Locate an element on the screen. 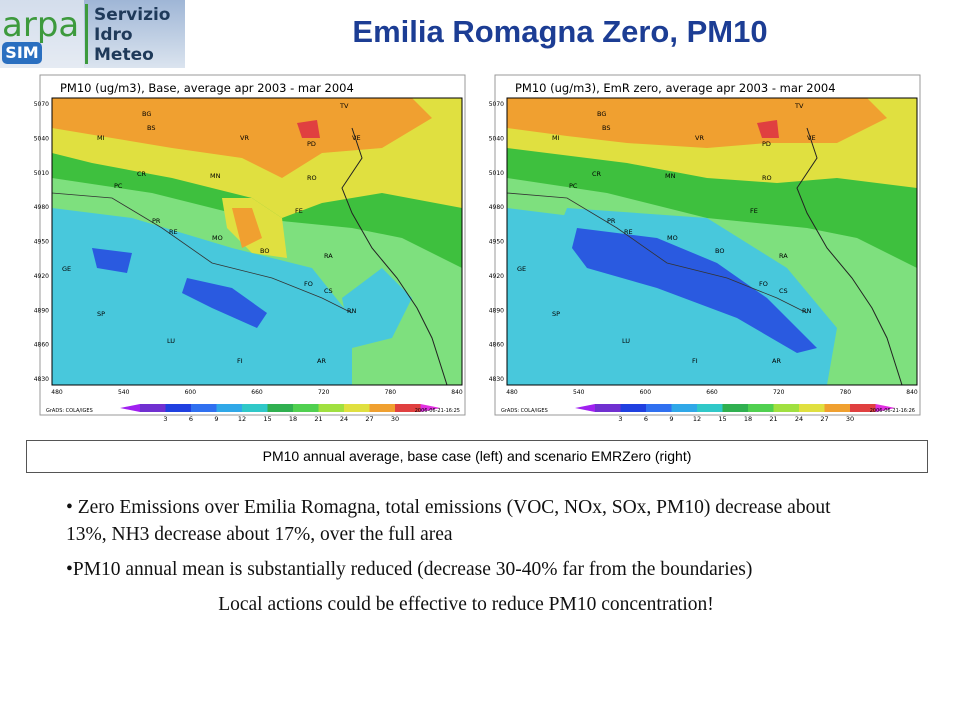  city-label: CR is located at coordinates (597, 174).